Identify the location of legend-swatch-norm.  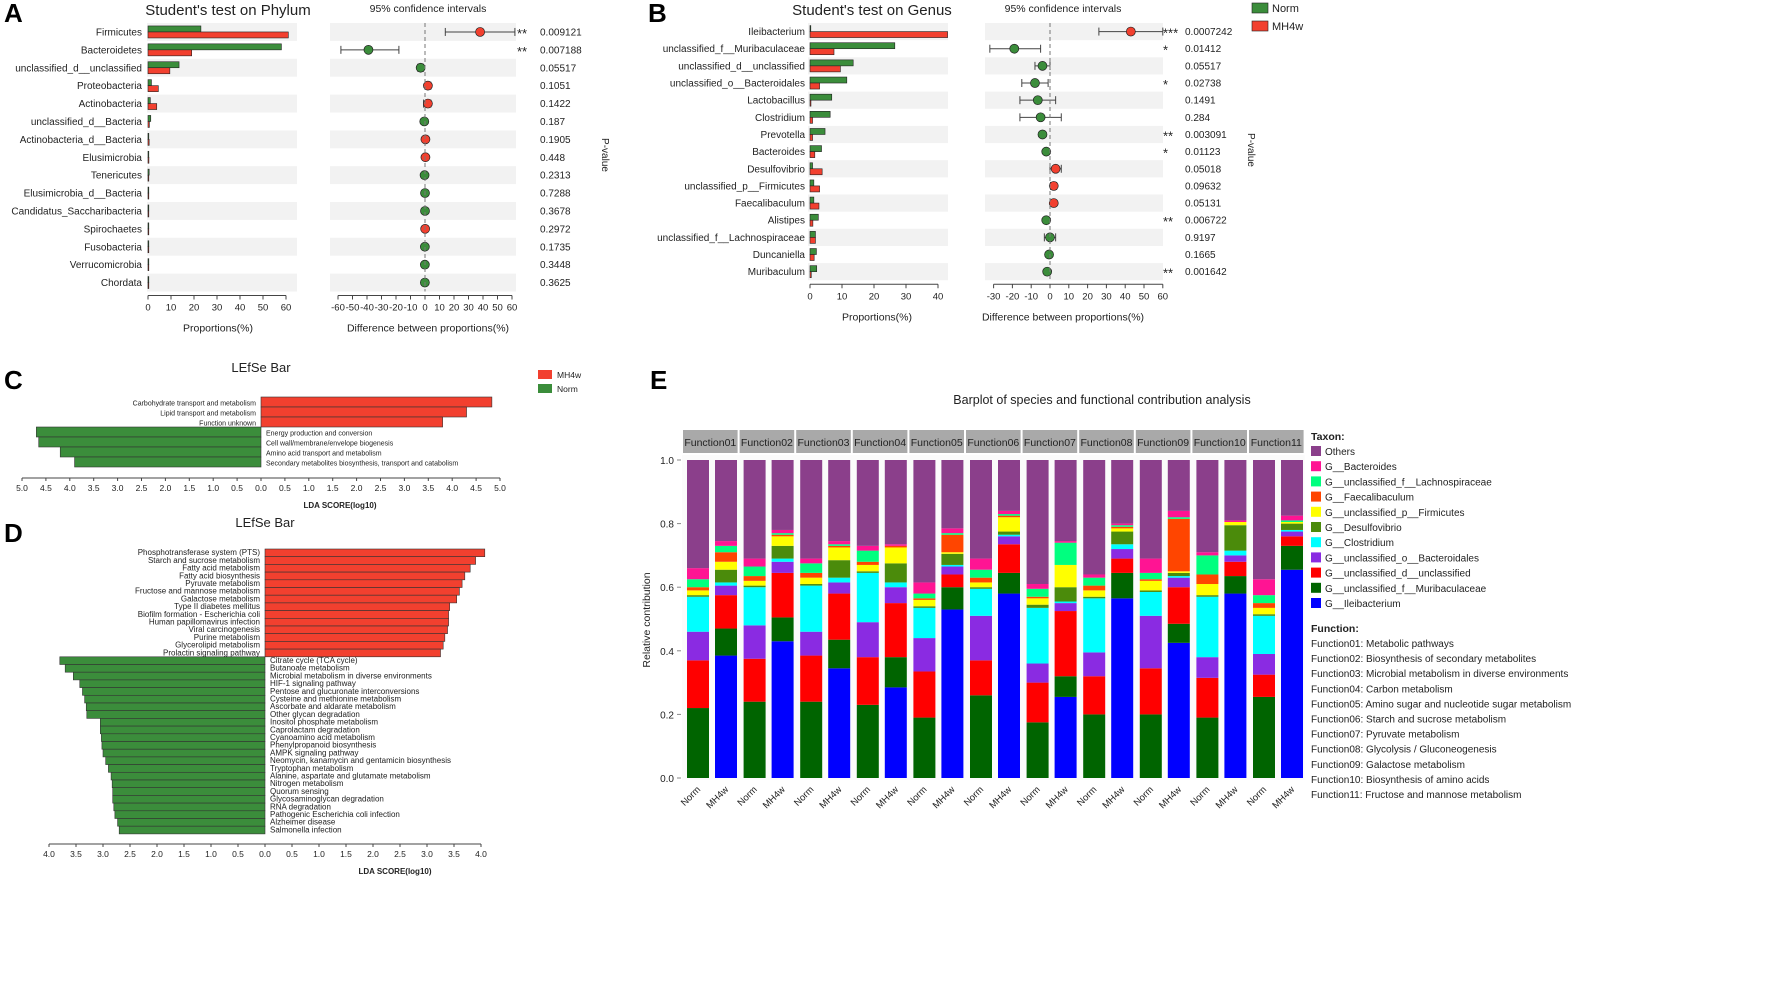
(1260, 8).